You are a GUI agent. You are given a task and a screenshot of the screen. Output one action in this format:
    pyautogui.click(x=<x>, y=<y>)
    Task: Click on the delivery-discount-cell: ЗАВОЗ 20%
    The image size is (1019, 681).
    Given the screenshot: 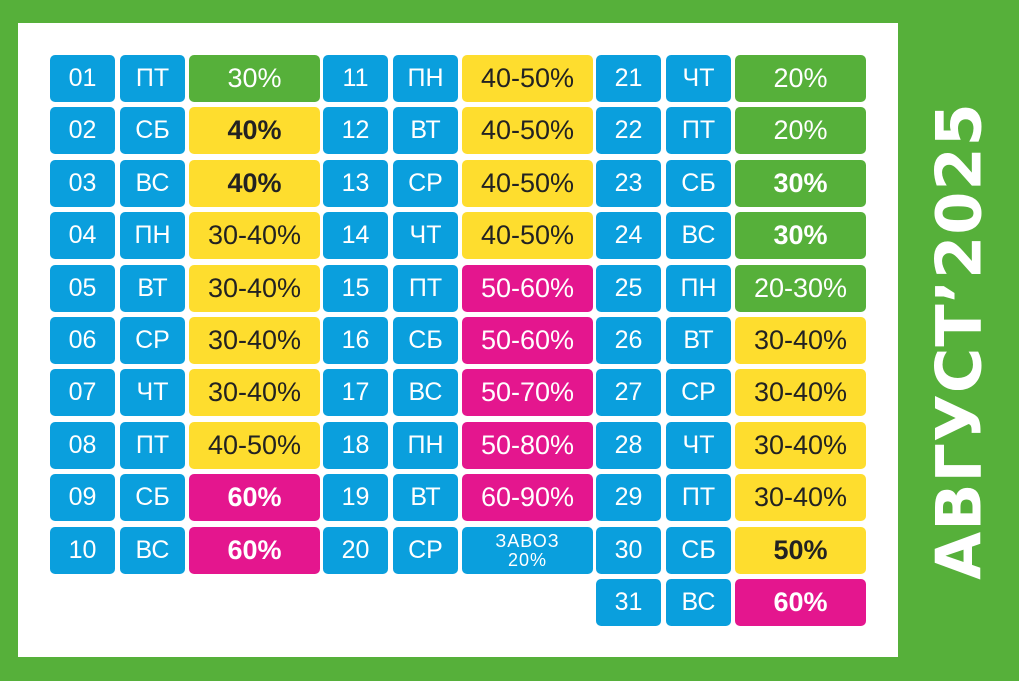 What is the action you would take?
    pyautogui.click(x=527, y=550)
    